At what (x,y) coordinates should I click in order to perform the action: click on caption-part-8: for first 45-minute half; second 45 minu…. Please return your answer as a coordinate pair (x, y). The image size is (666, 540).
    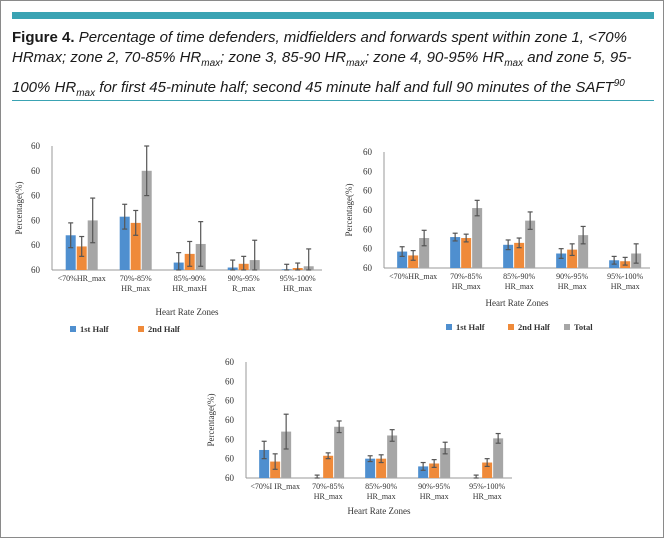
    Looking at the image, I should click on (354, 87).